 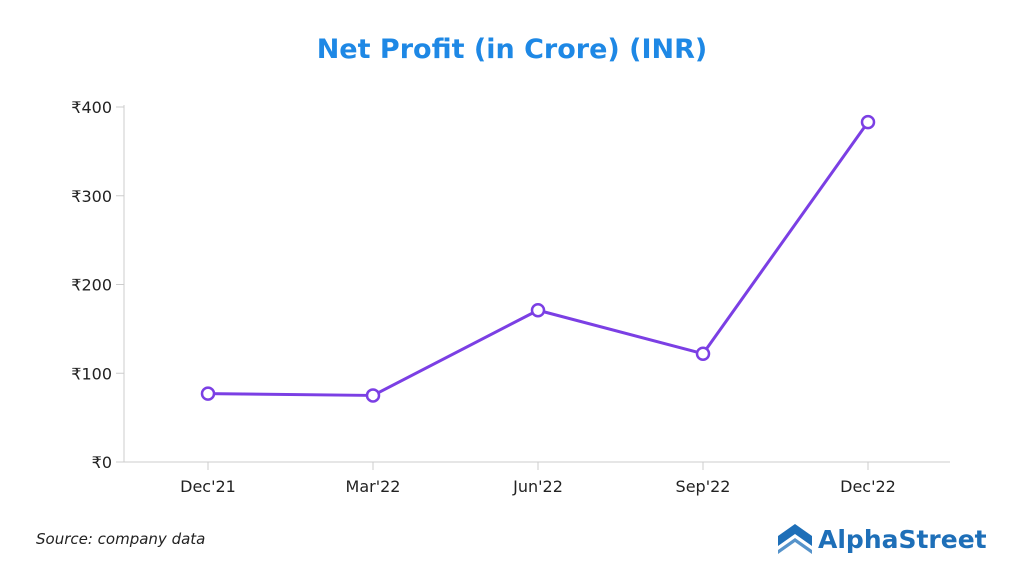 I want to click on y-tick-label: ₹400, so click(x=91, y=107).